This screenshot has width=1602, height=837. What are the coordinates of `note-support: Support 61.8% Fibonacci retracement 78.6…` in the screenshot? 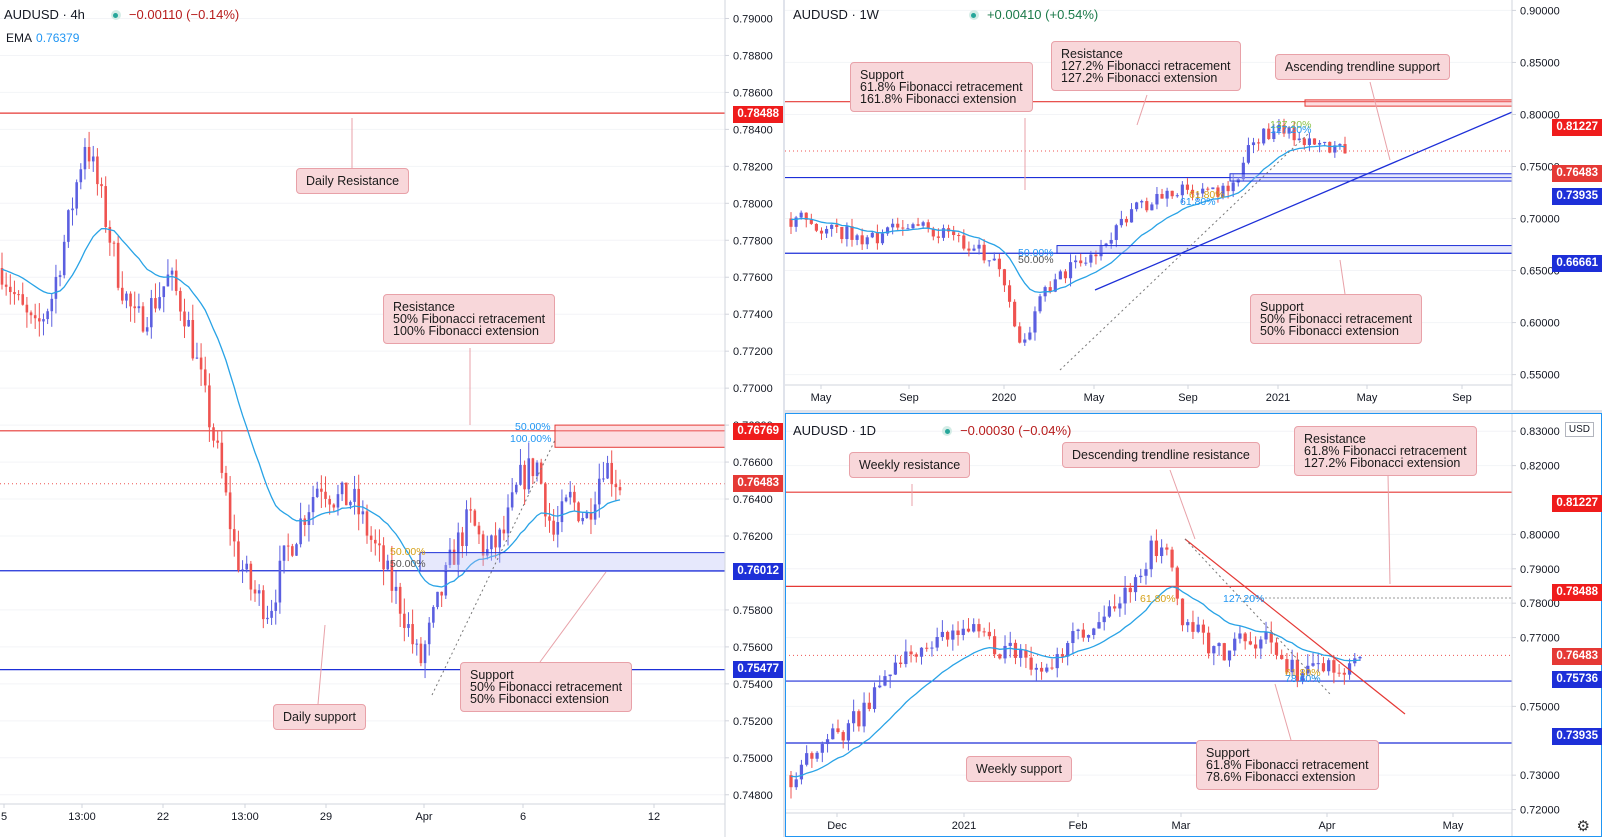 It's located at (1287, 765).